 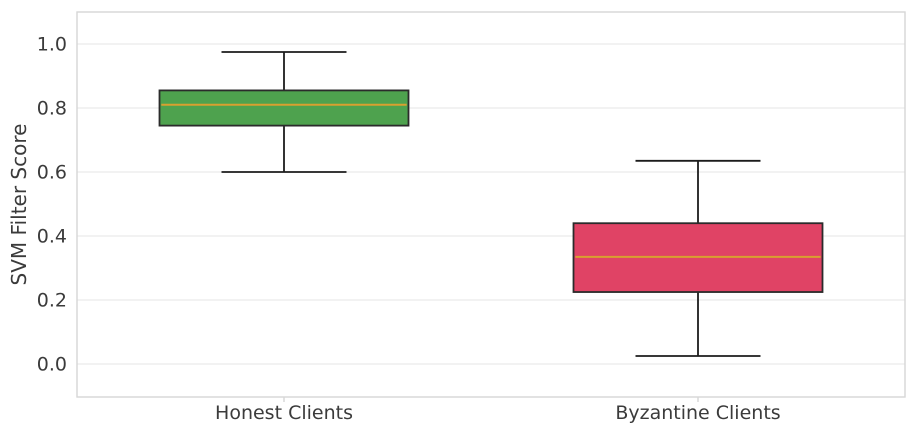 What do you see at coordinates (19, 205) in the screenshot?
I see `y-axis-label: SVM Filter Score` at bounding box center [19, 205].